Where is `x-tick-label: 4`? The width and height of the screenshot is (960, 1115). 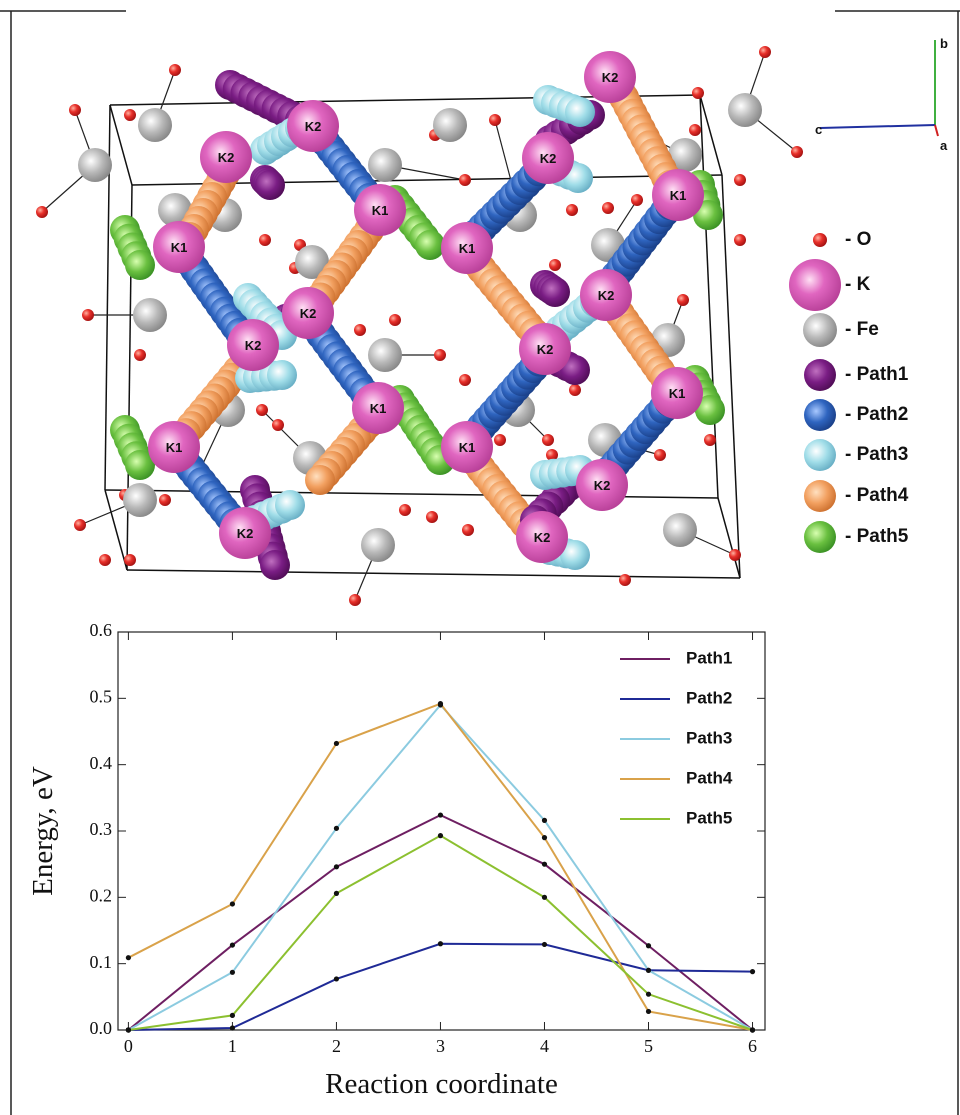 x-tick-label: 4 is located at coordinates (544, 1046).